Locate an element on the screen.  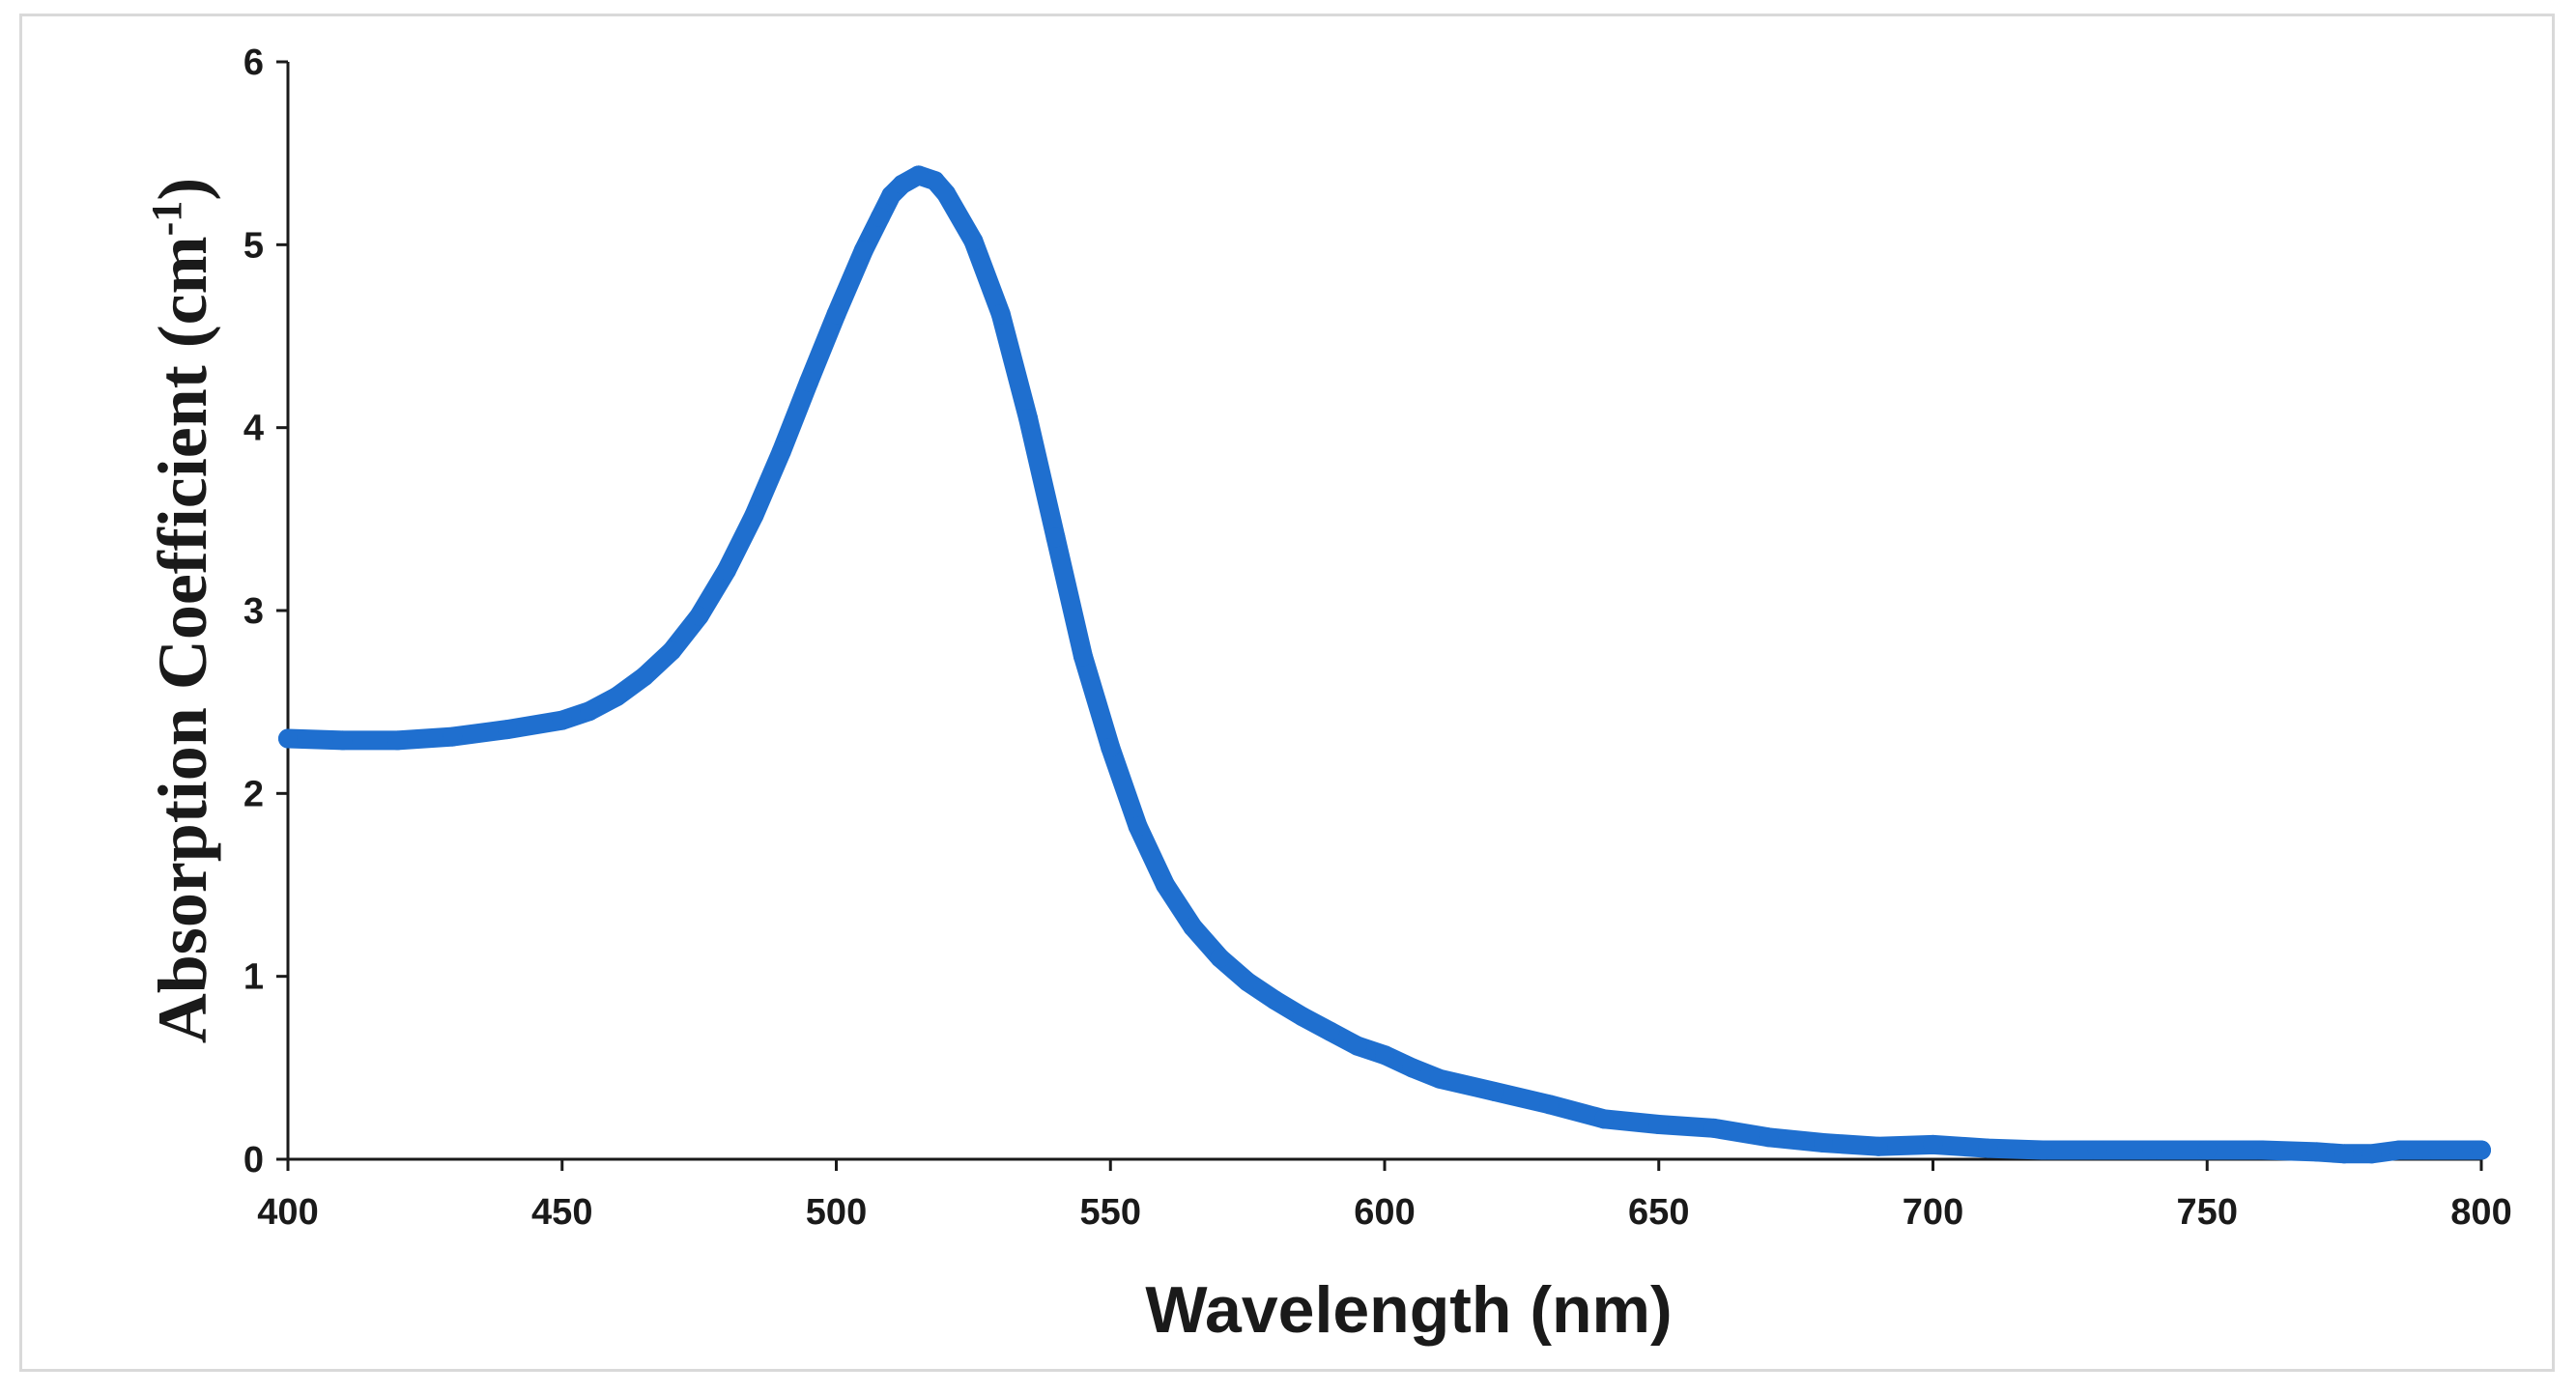
x-axis-title: Wavelength (nm) is located at coordinates (1409, 1310).